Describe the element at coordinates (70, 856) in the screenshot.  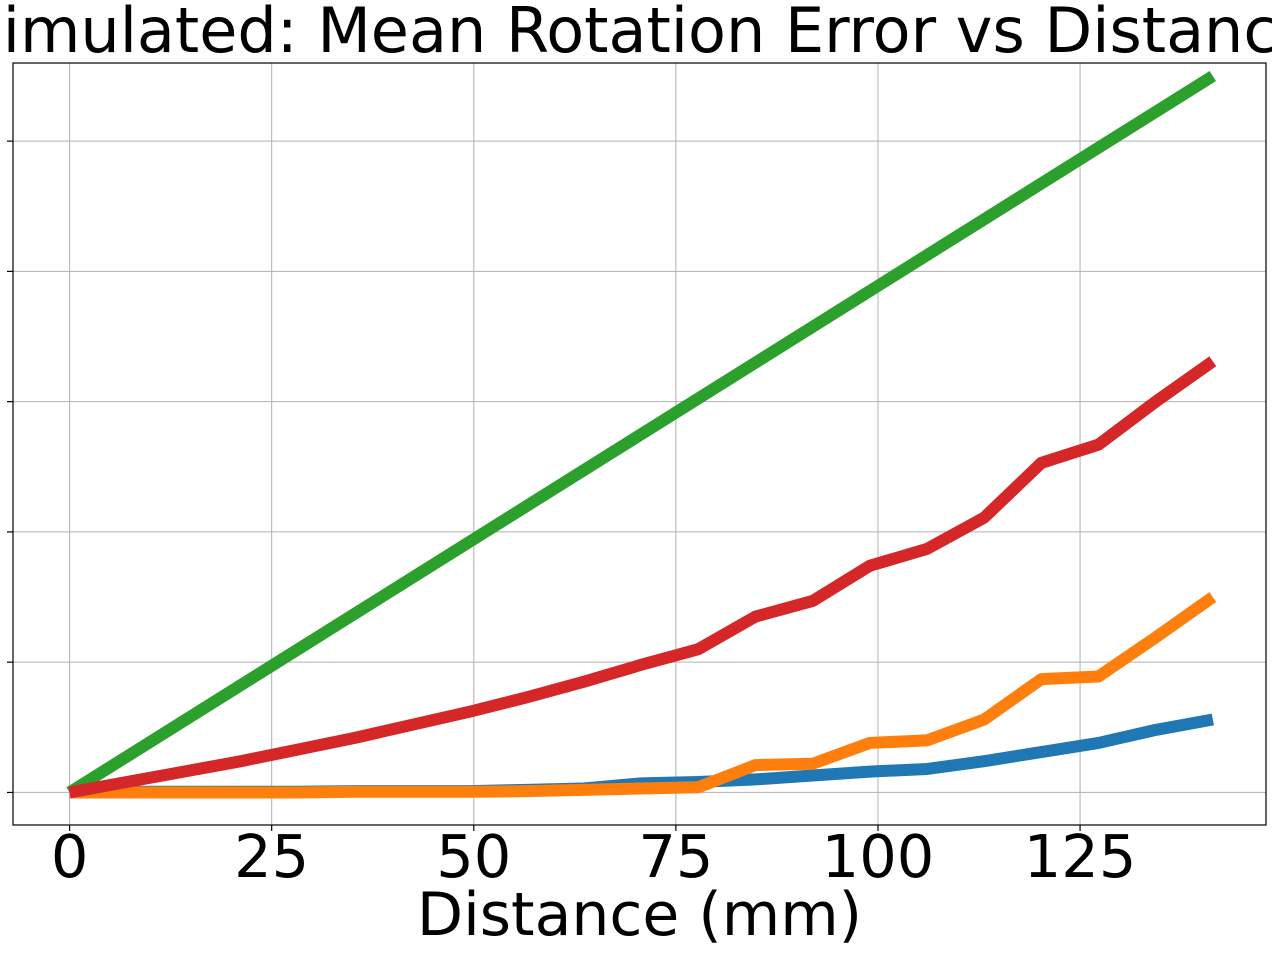
I see `x-tick-label: 0` at that location.